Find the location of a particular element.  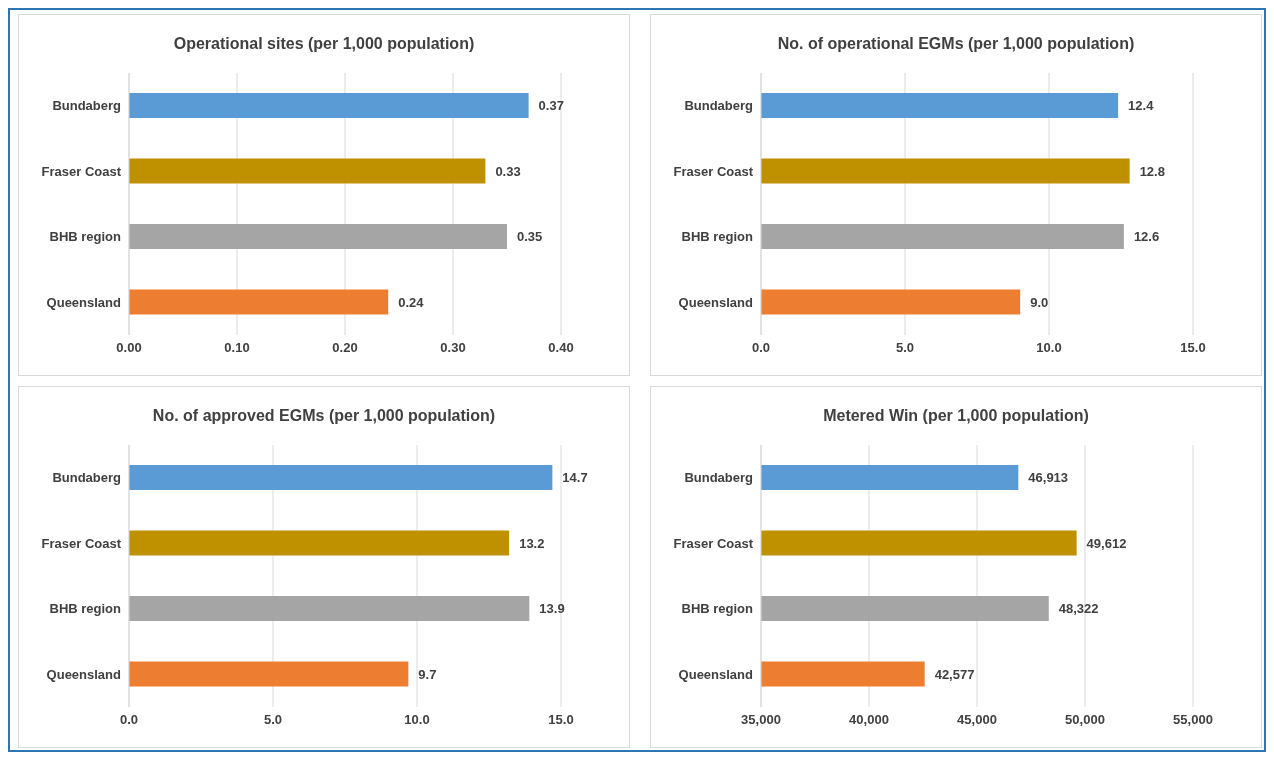

x-tick-label: 0.00 is located at coordinates (129, 348).